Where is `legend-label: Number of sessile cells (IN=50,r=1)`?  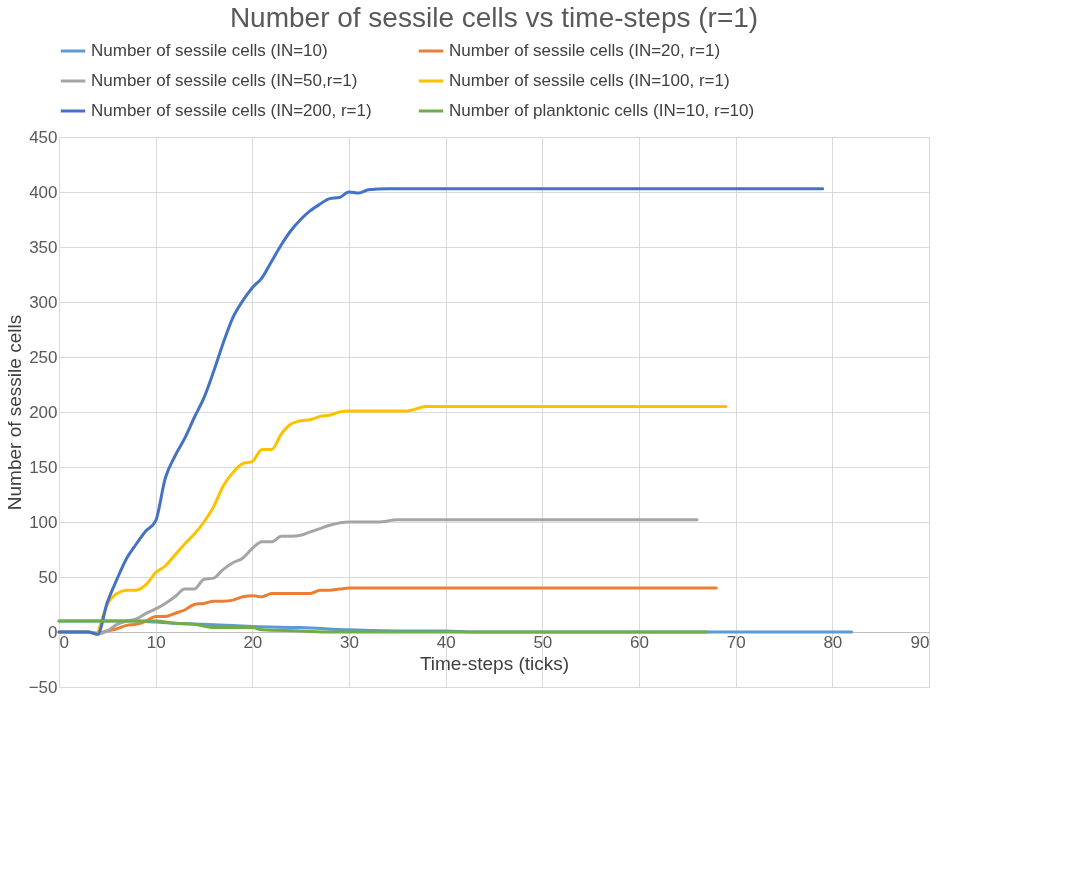
legend-label: Number of sessile cells (IN=50,r=1) is located at coordinates (224, 80).